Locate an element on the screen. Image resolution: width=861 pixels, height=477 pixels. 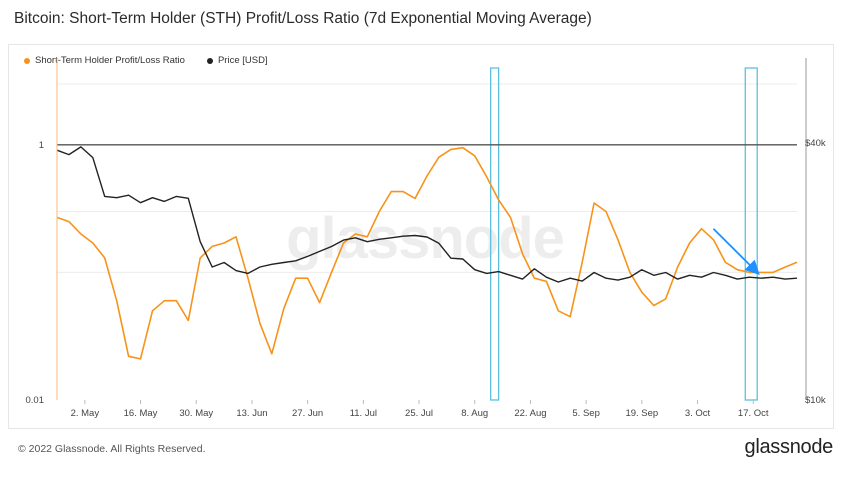
watermark-text: glassnode is located at coordinates (425, 238).